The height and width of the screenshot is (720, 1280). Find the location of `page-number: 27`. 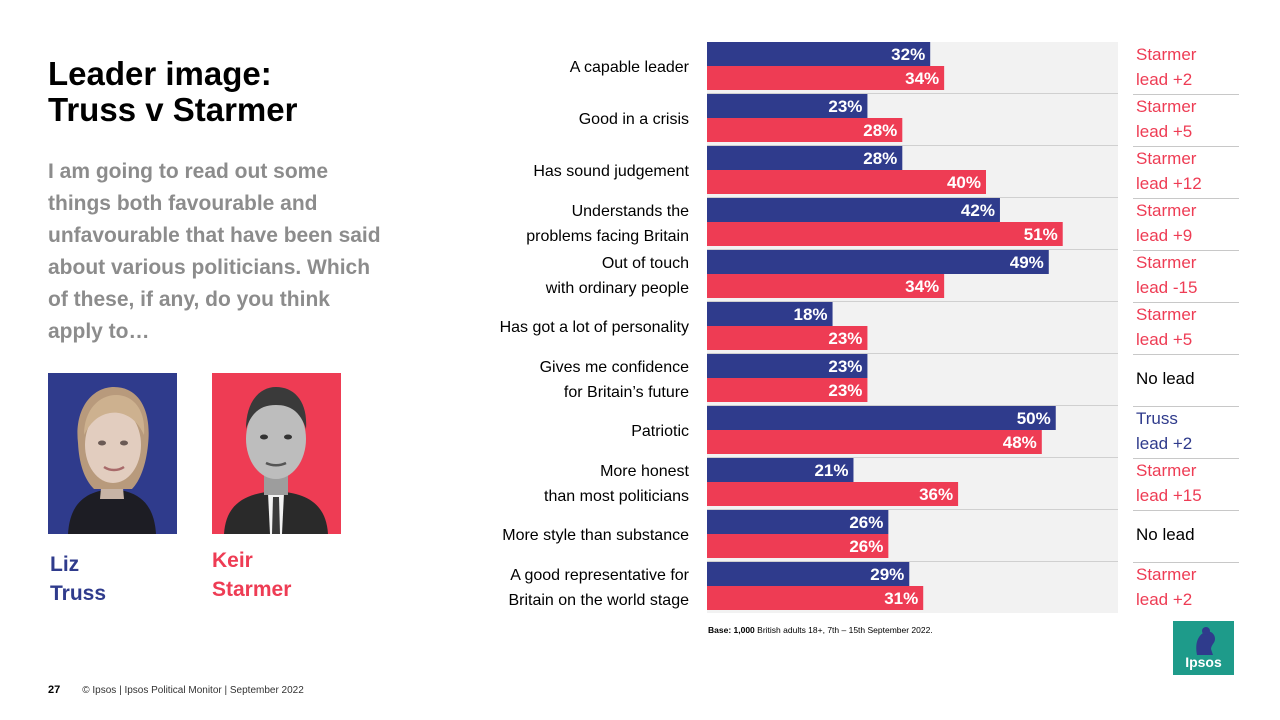

page-number: 27 is located at coordinates (54, 690).